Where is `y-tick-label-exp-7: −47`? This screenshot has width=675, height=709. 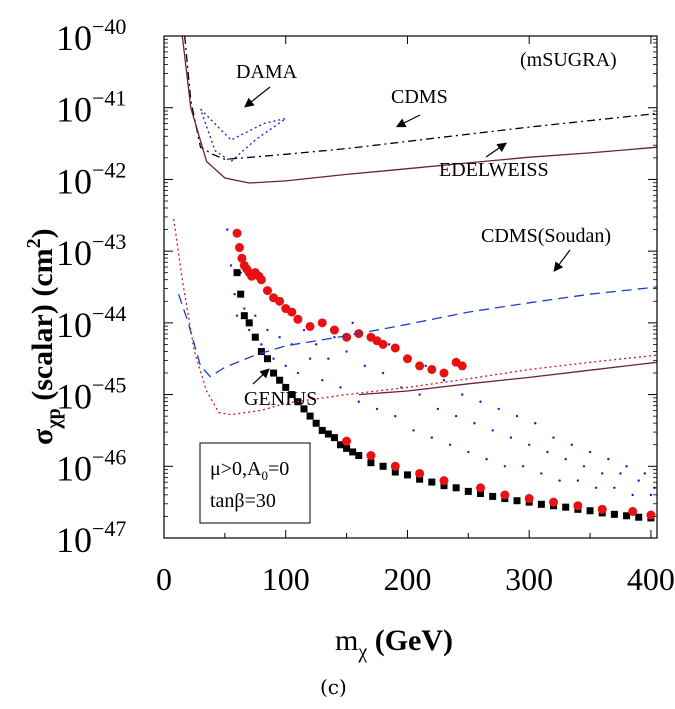 y-tick-label-exp-7: −47 is located at coordinates (109, 528).